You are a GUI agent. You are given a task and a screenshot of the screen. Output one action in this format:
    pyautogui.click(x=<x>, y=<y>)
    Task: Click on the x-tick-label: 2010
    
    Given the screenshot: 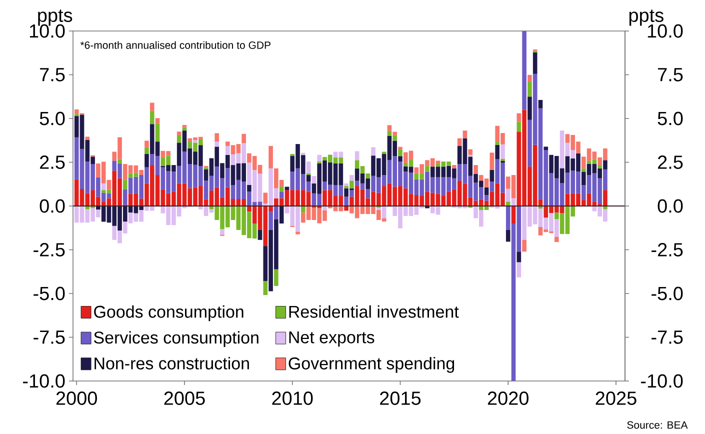 What is the action you would take?
    pyautogui.click(x=292, y=398)
    